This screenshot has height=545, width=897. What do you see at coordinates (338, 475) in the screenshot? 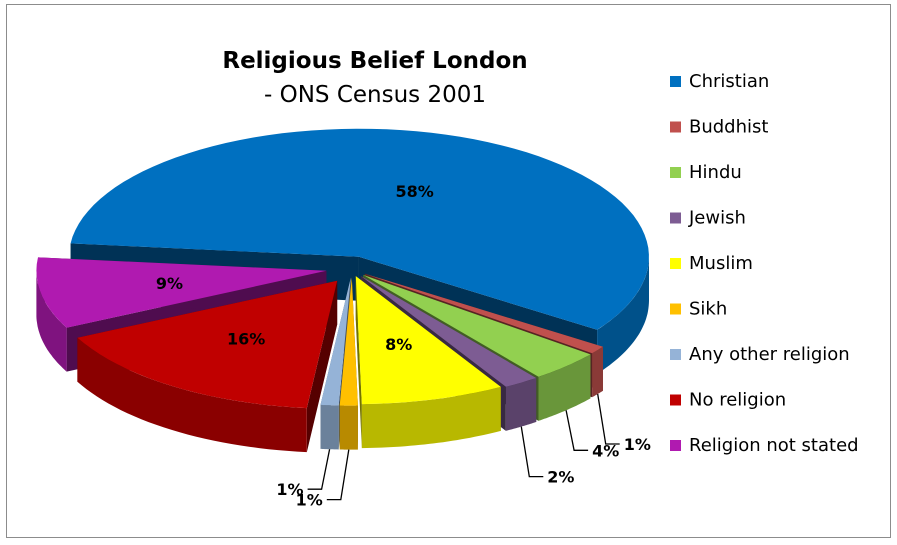
I see `leader-line-sikh` at bounding box center [338, 475].